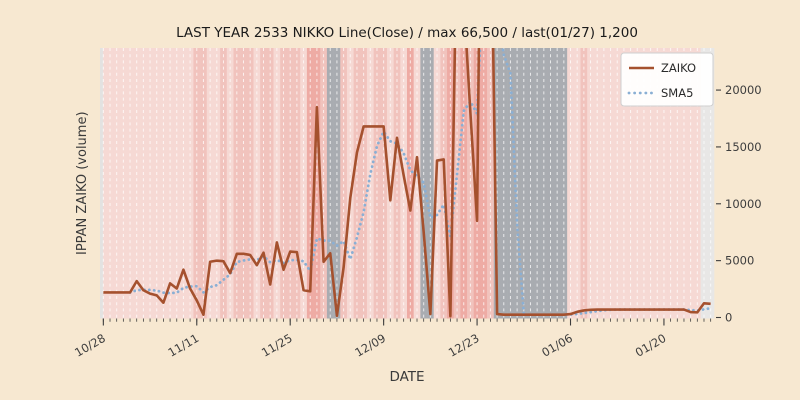  Describe the element at coordinates (677, 93) in the screenshot. I see `legend-sma5-label: SMA5` at that location.